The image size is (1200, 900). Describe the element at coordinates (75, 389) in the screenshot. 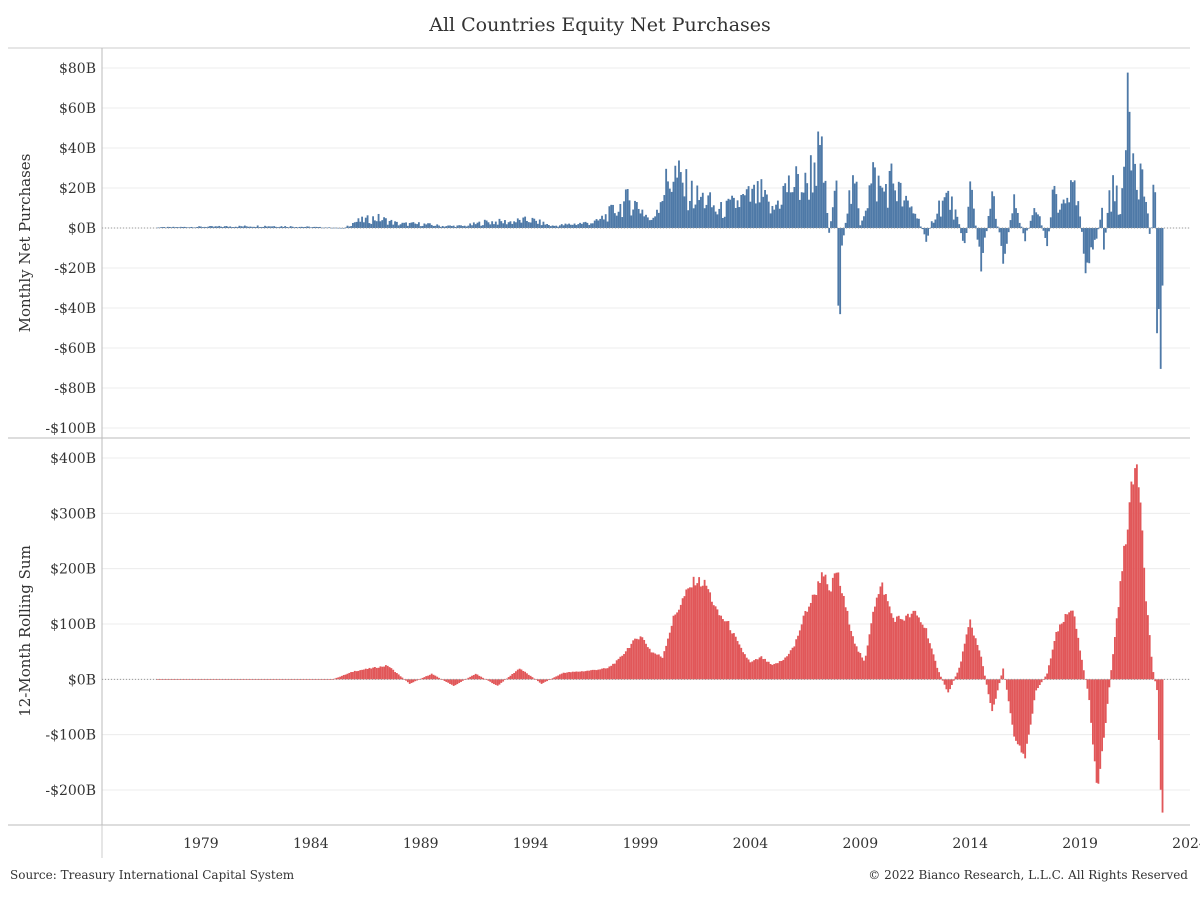

I see `top-y-tick-label: -$80B` at that location.